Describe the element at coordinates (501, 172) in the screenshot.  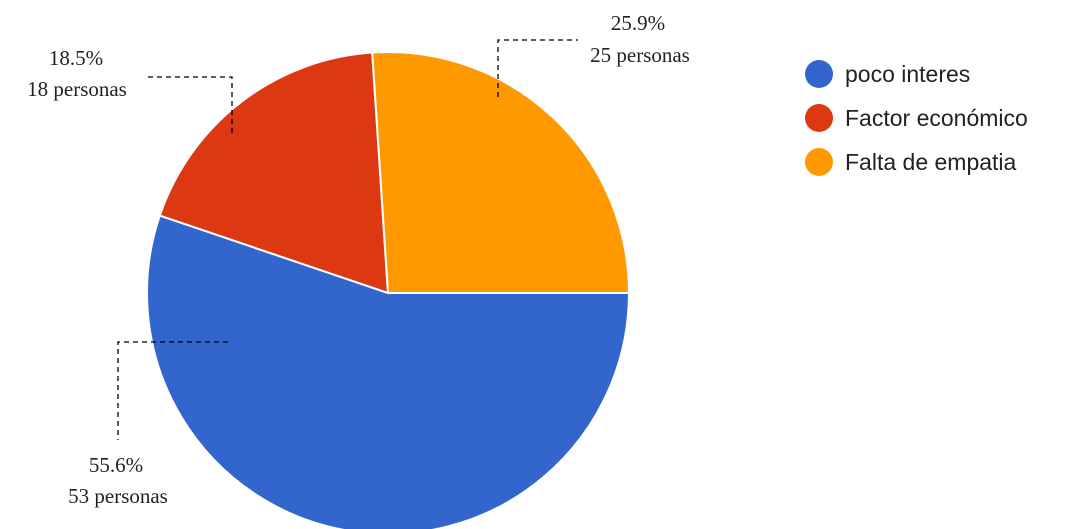
I see `pie-slice-falta-de-empatia` at that location.